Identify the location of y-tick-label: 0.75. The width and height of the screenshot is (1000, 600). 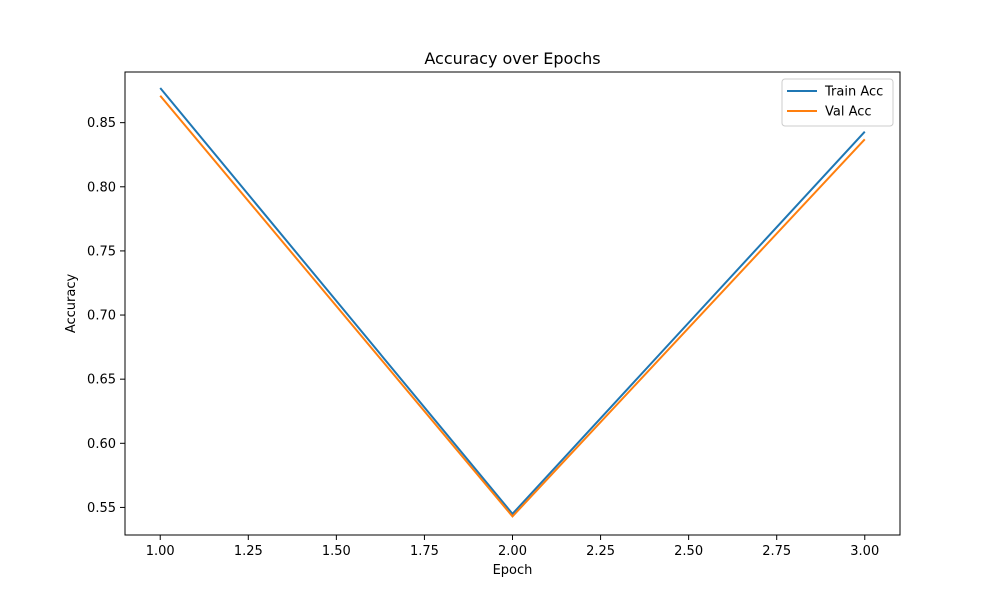
(101, 251).